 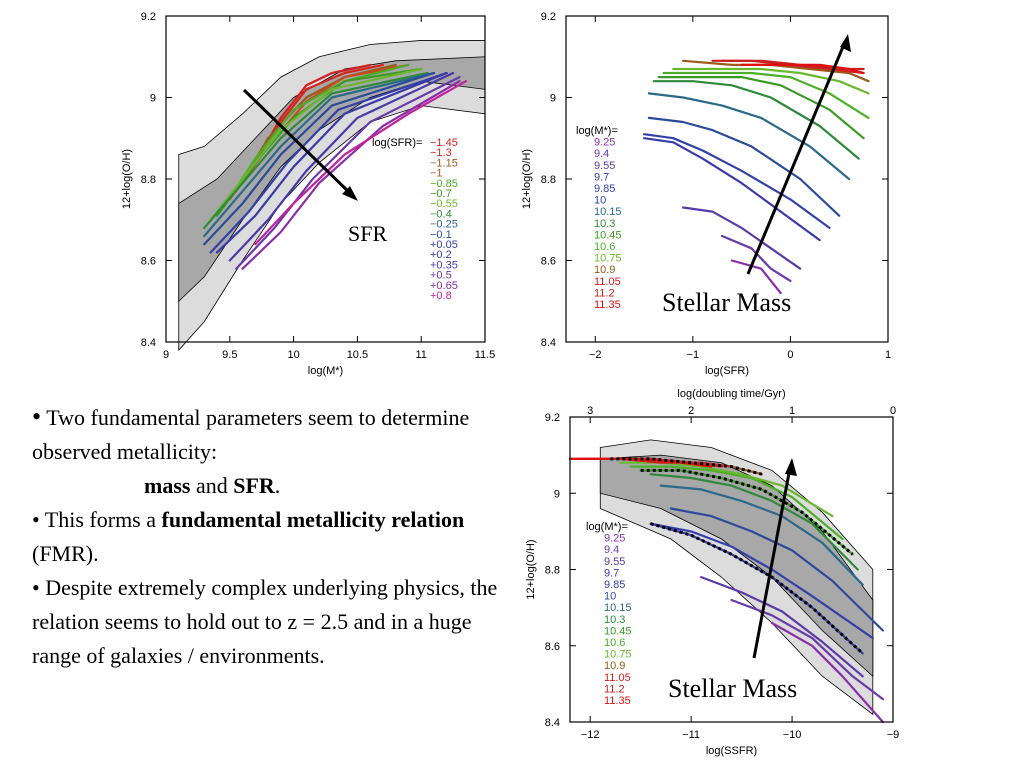 I want to click on panel1-xtick-label-3: 10.5, so click(x=357, y=355).